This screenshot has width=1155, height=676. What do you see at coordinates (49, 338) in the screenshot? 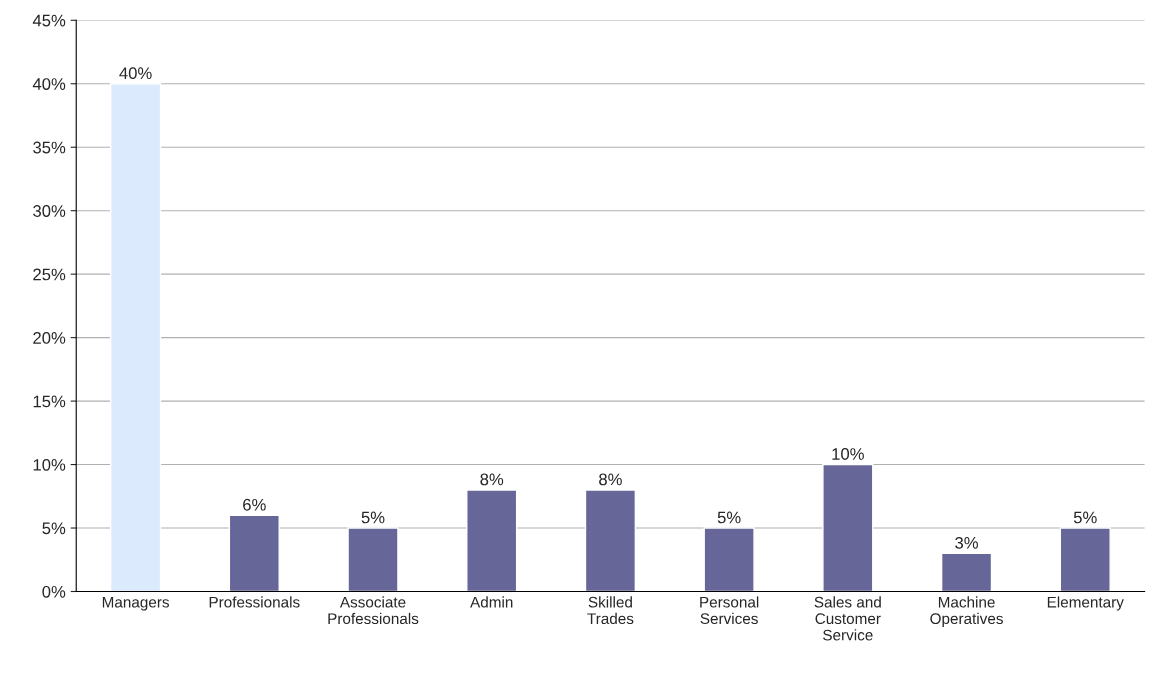
I see `y-tick-label: 20%` at bounding box center [49, 338].